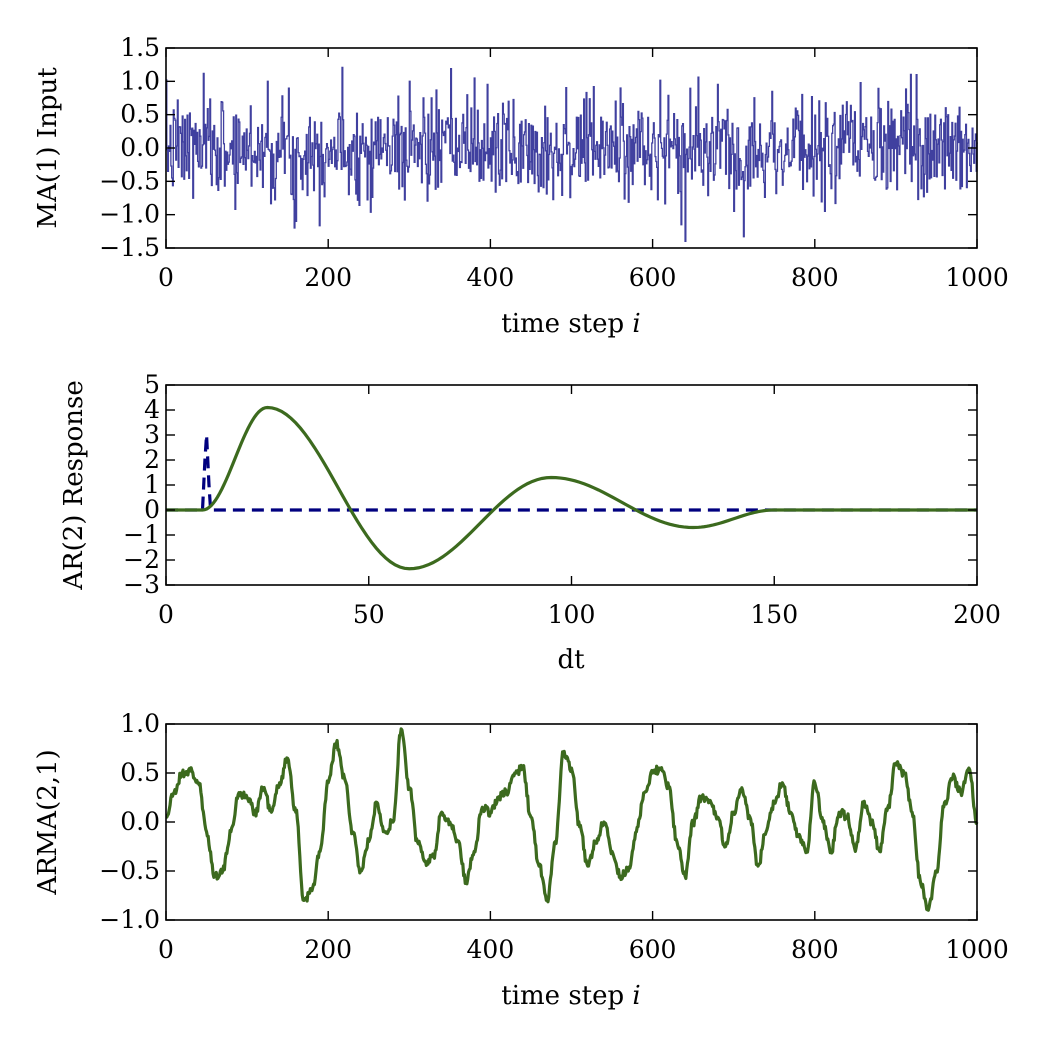 Image resolution: width=1046 pixels, height=1046 pixels. Describe the element at coordinates (166, 949) in the screenshot. I see `arma21-xtick-label: 0` at that location.